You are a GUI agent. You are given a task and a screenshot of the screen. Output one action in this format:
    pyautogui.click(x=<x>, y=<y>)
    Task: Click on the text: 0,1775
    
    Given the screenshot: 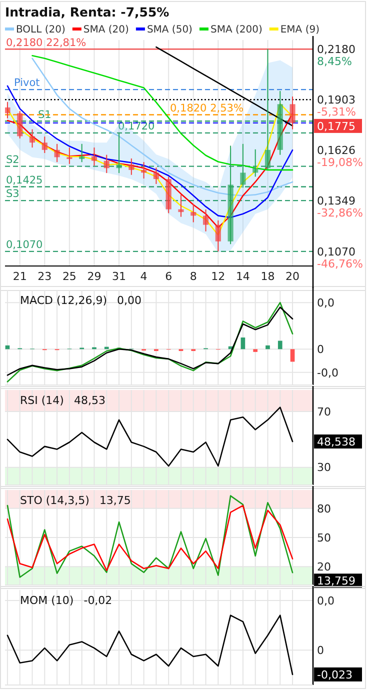 What is the action you would take?
    pyautogui.click(x=336, y=126)
    